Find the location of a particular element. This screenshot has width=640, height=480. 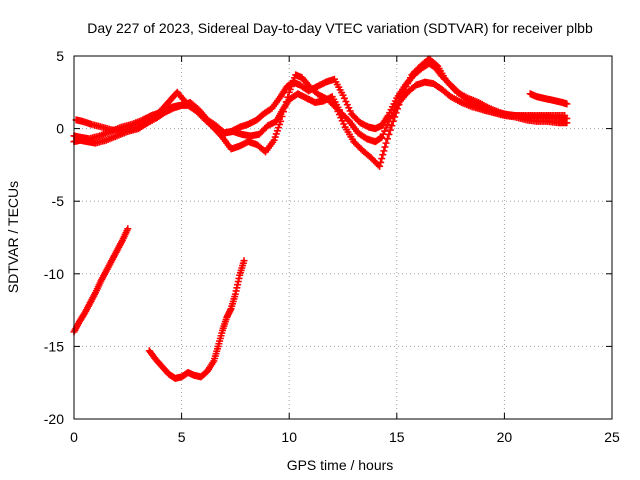

series-track-f is located at coordinates (196, 319).